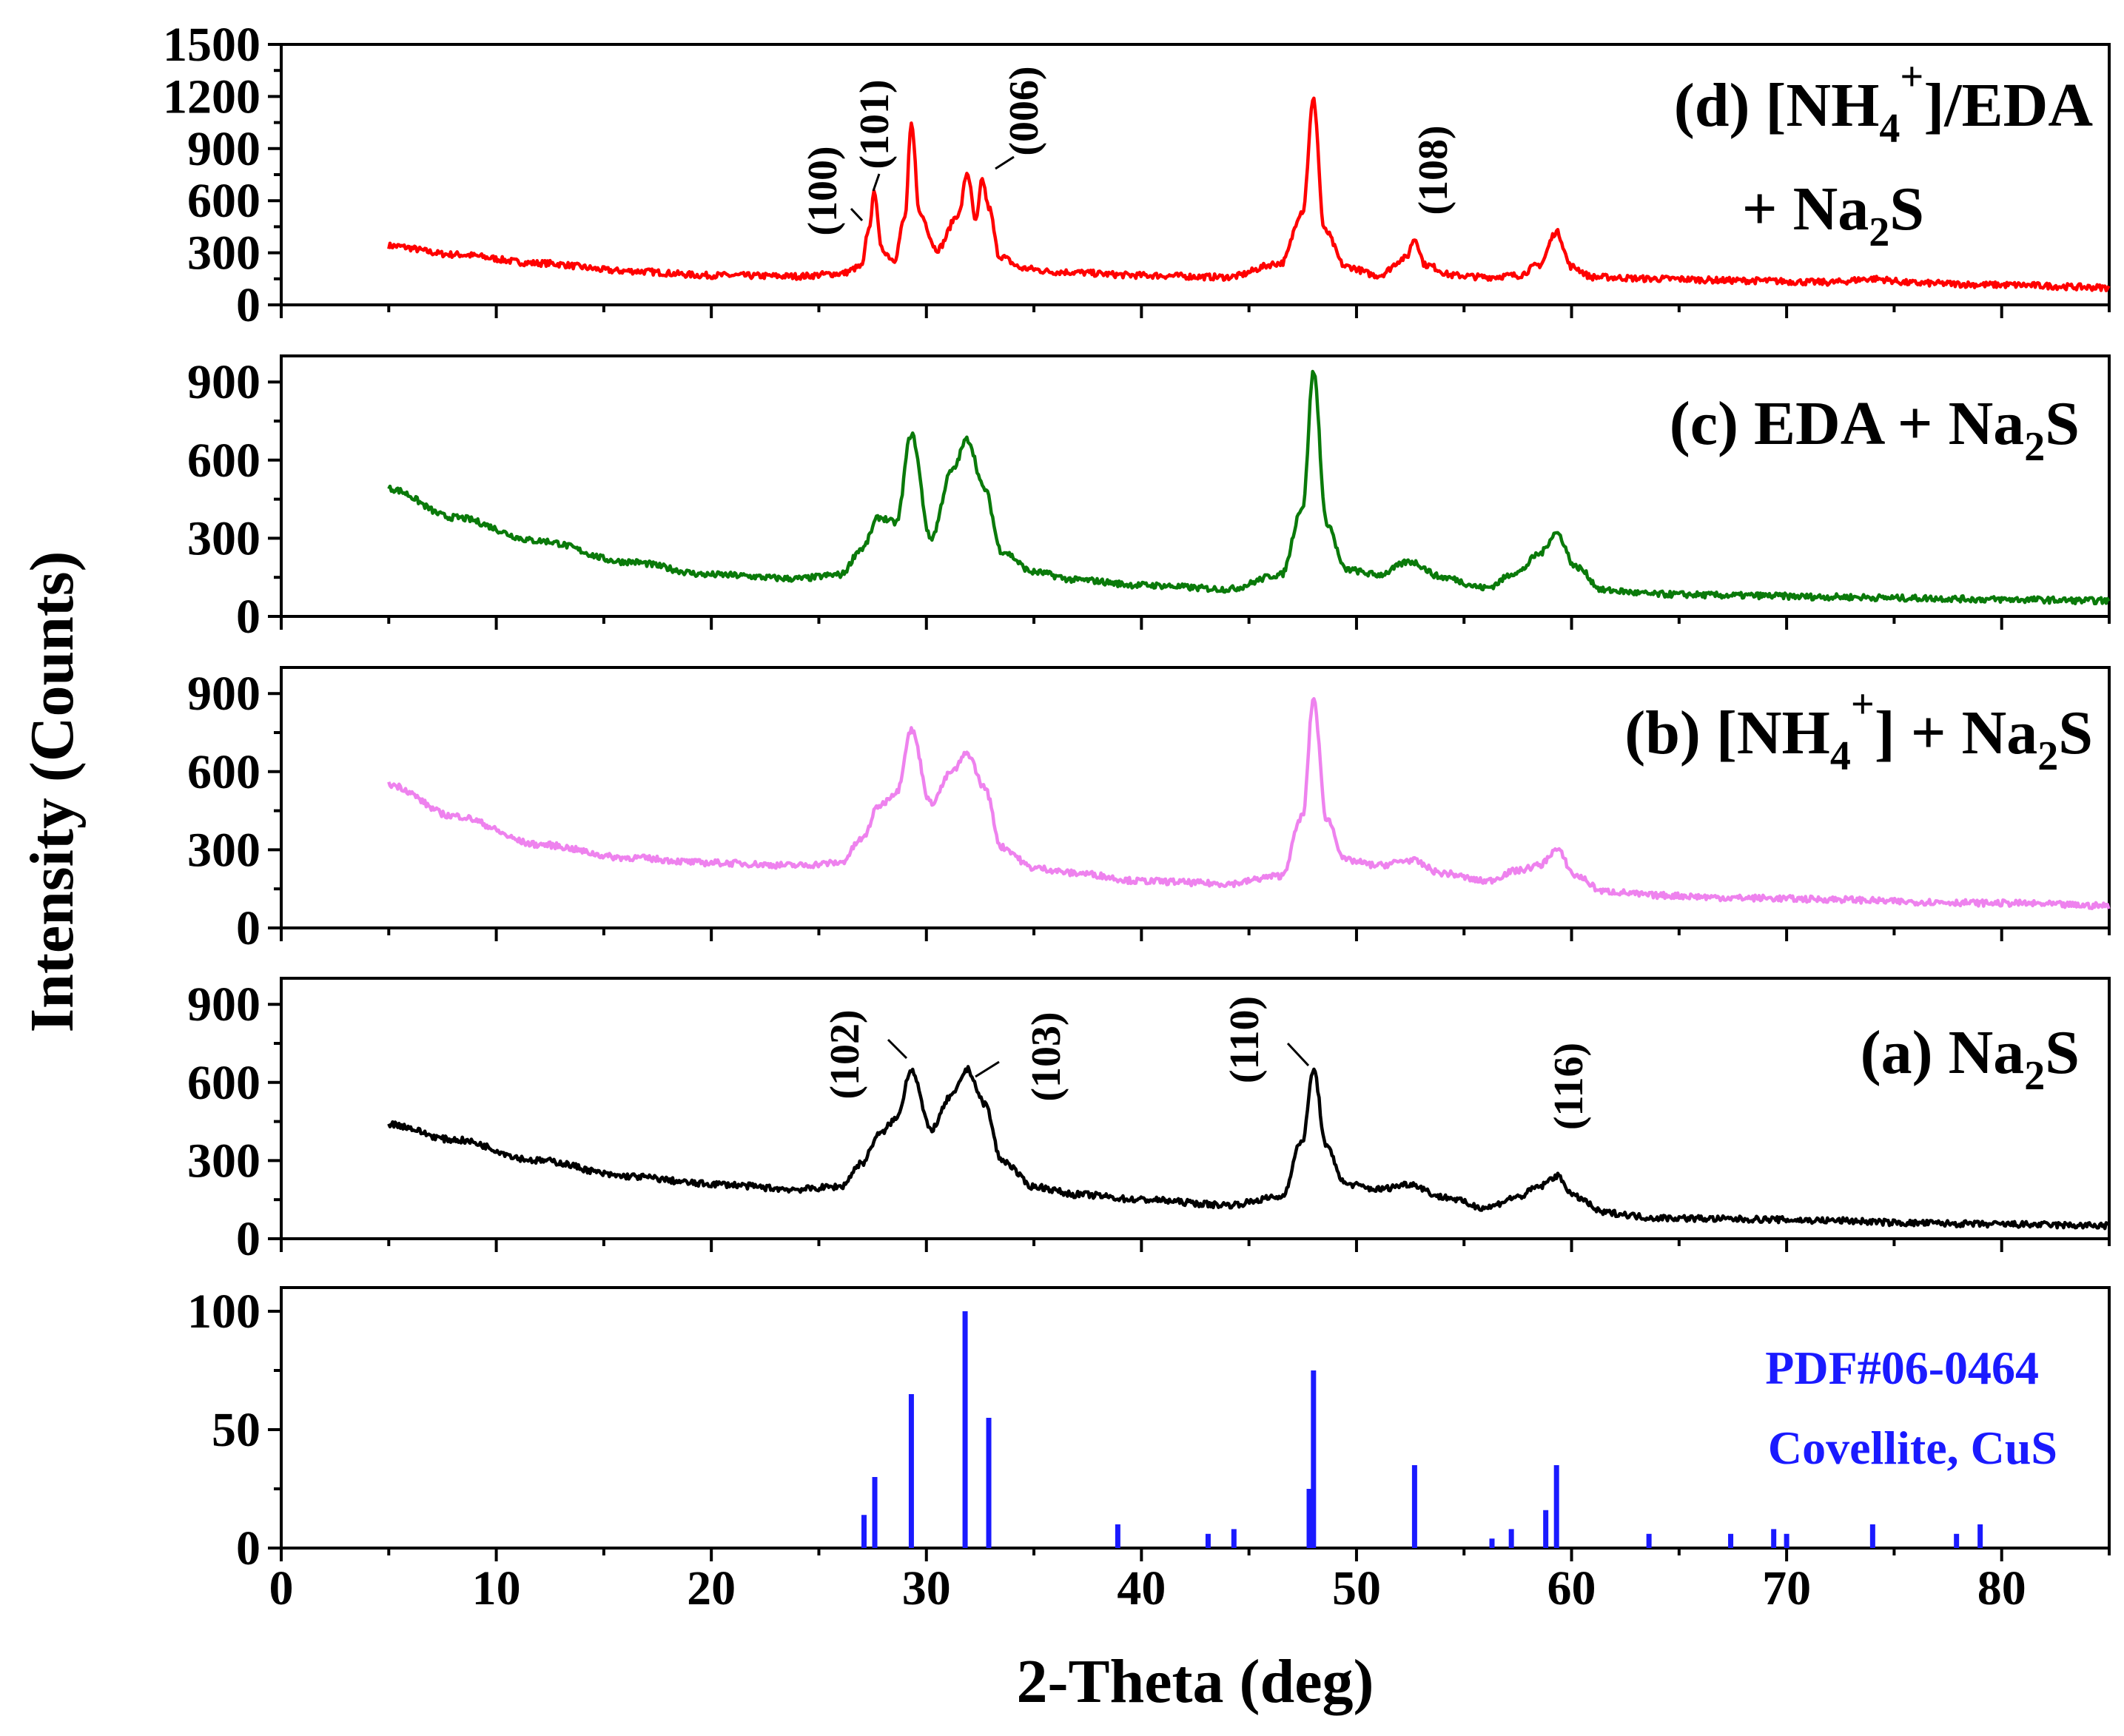 The image size is (2124, 1736). Describe the element at coordinates (224, 1005) in the screenshot. I see `ytick-a-3: 900` at that location.